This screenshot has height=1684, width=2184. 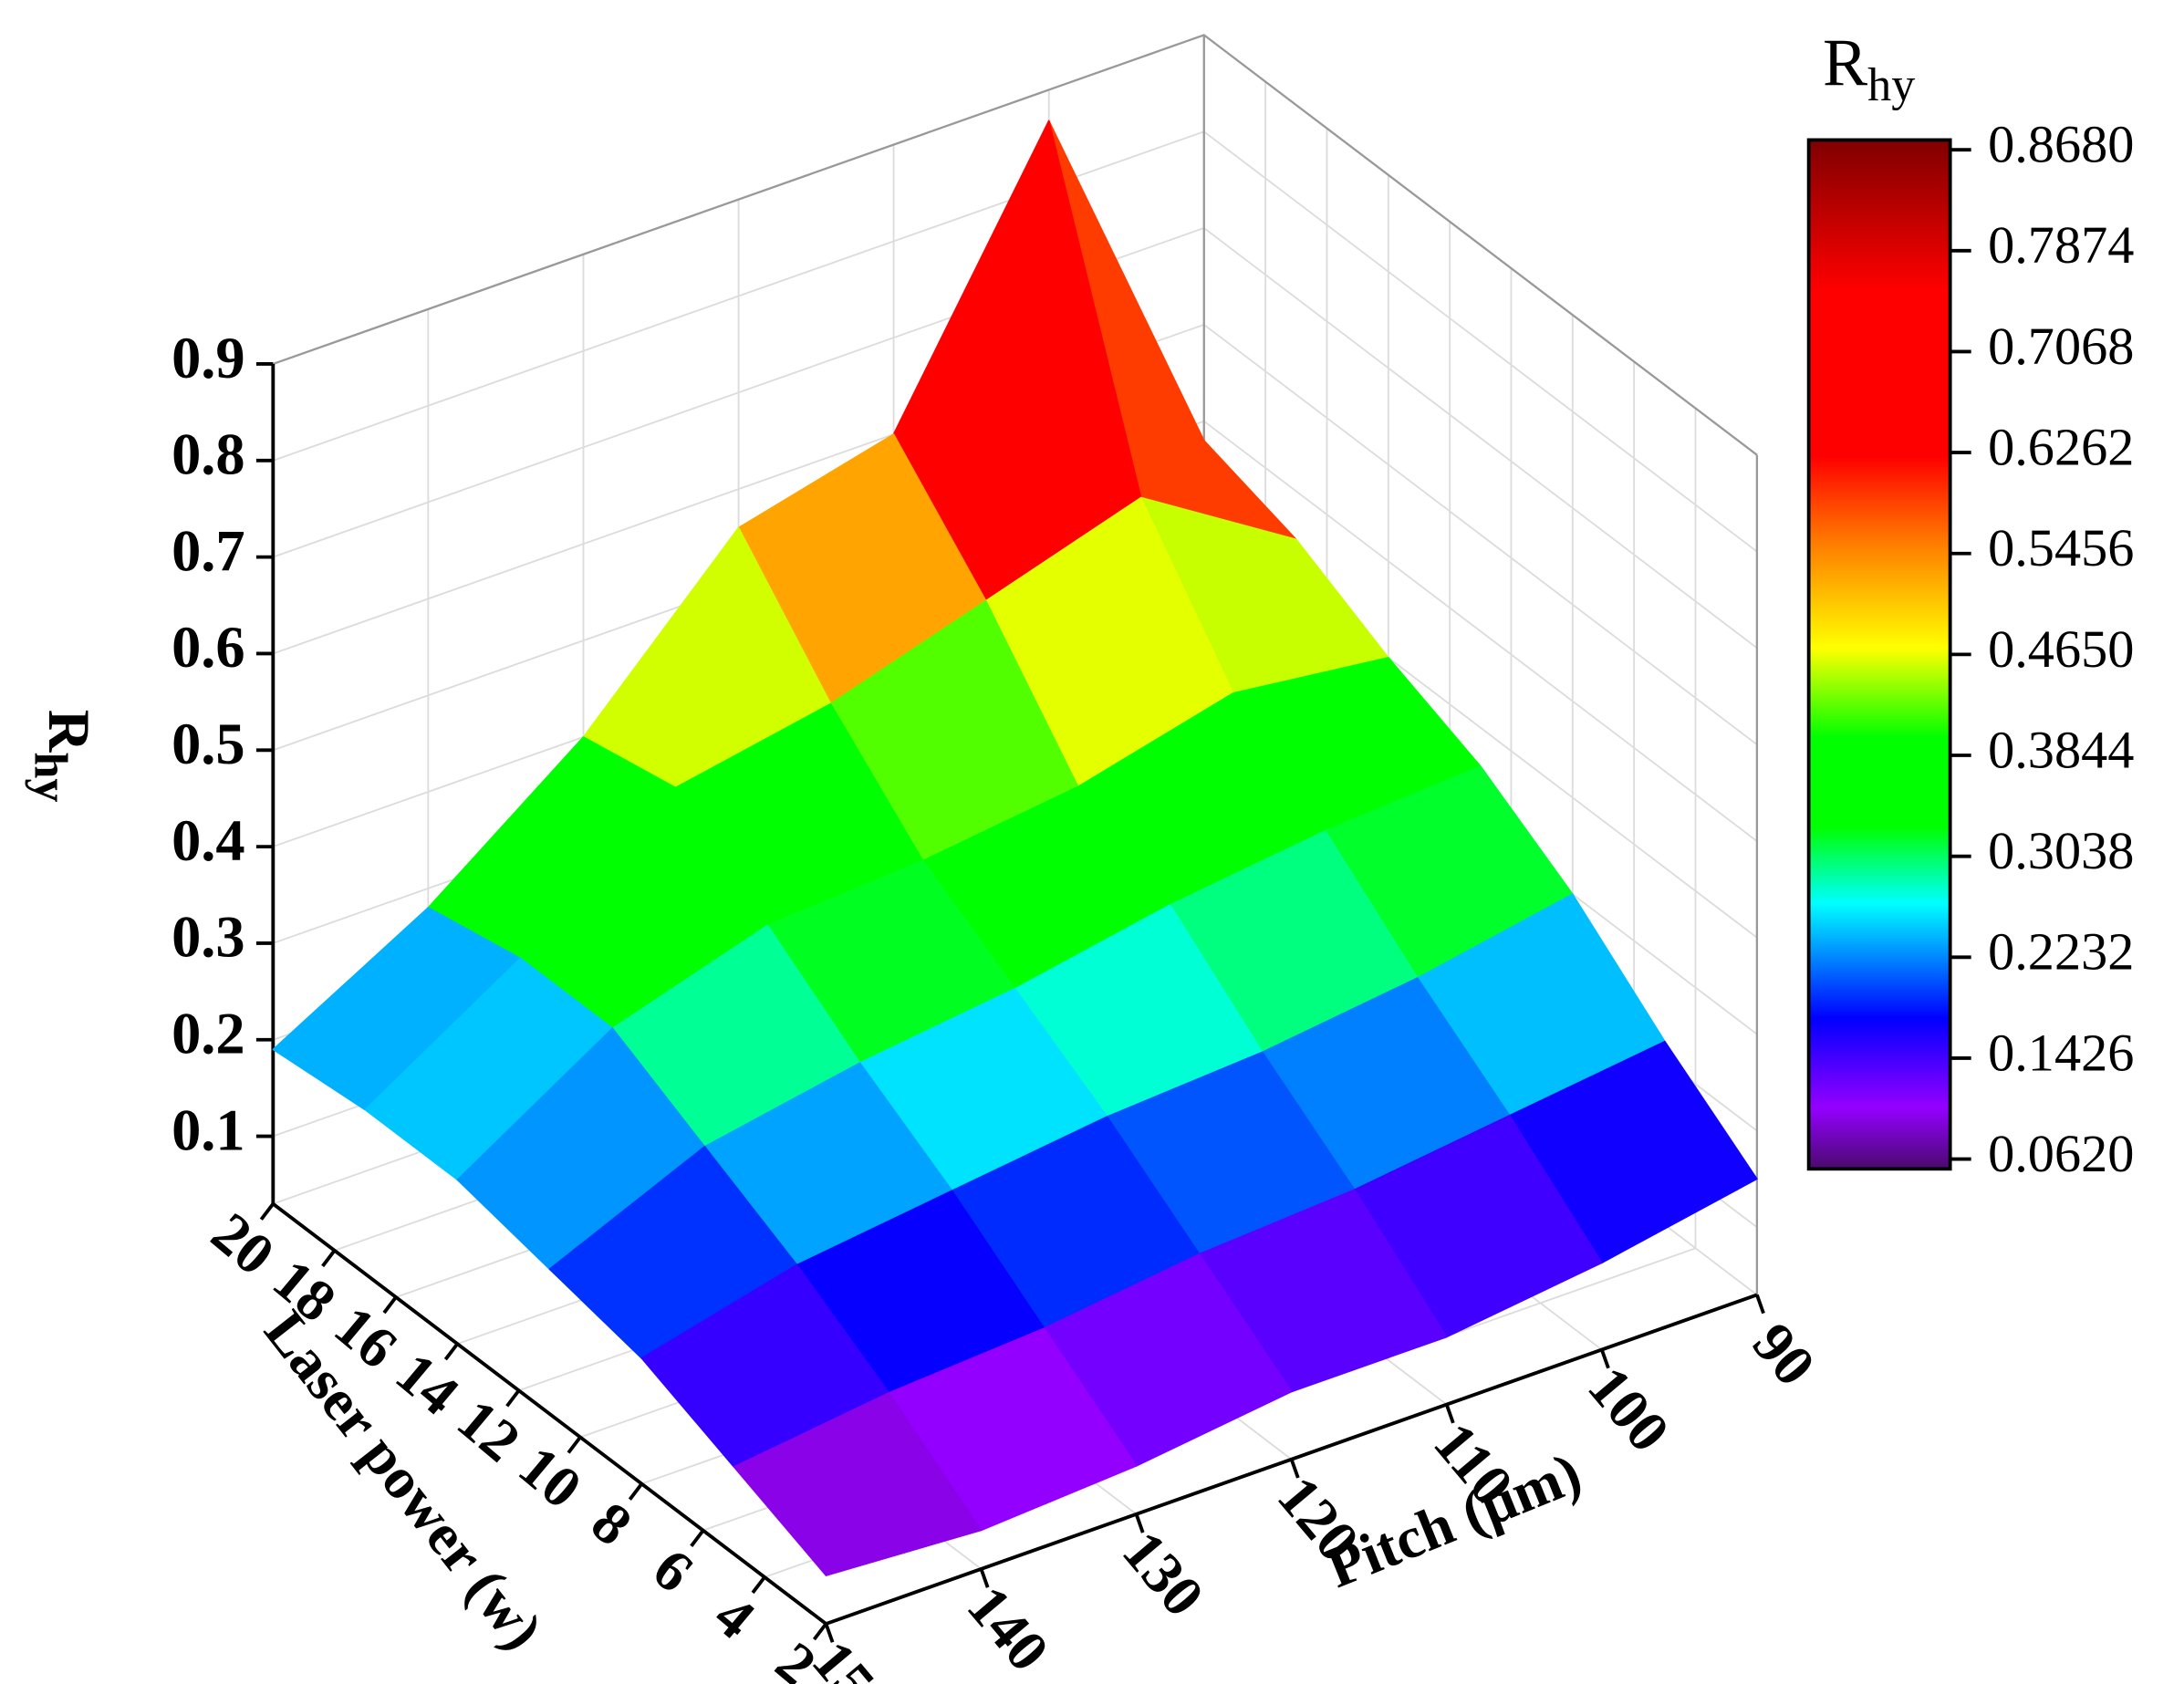 I want to click on x-tick-label: 100, so click(x=1629, y=1409).